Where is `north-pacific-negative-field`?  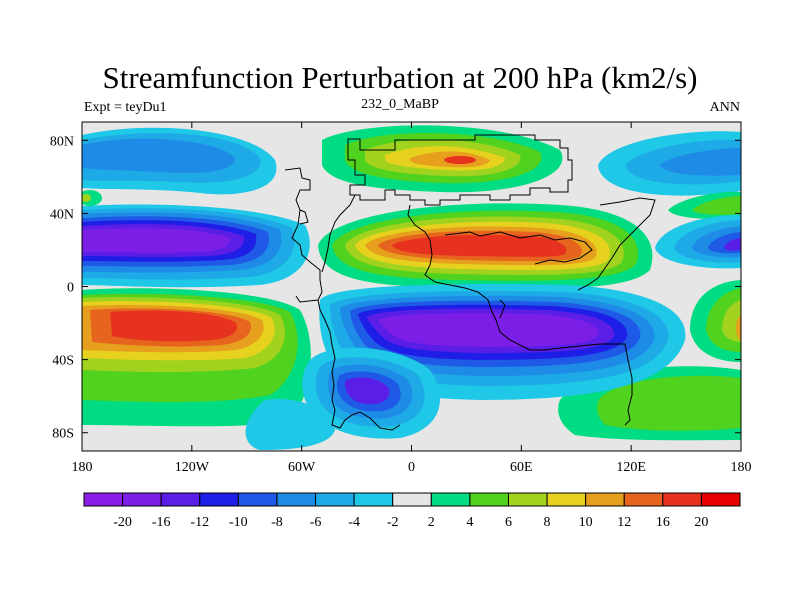
north-pacific-negative-field is located at coordinates (179, 161).